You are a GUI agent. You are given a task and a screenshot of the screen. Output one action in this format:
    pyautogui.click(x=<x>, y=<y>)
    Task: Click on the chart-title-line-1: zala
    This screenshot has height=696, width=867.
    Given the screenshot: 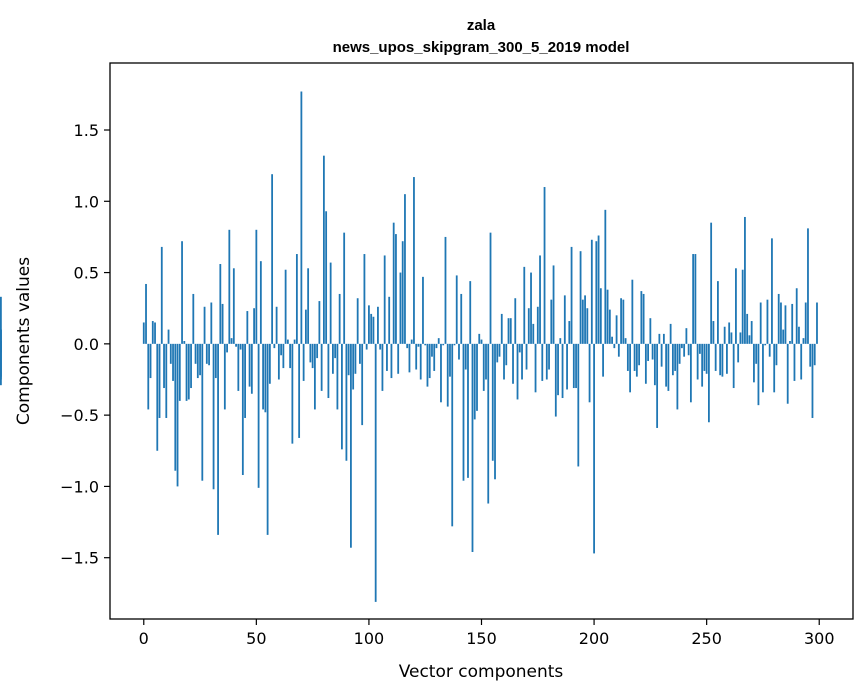 What is the action you would take?
    pyautogui.click(x=481, y=25)
    